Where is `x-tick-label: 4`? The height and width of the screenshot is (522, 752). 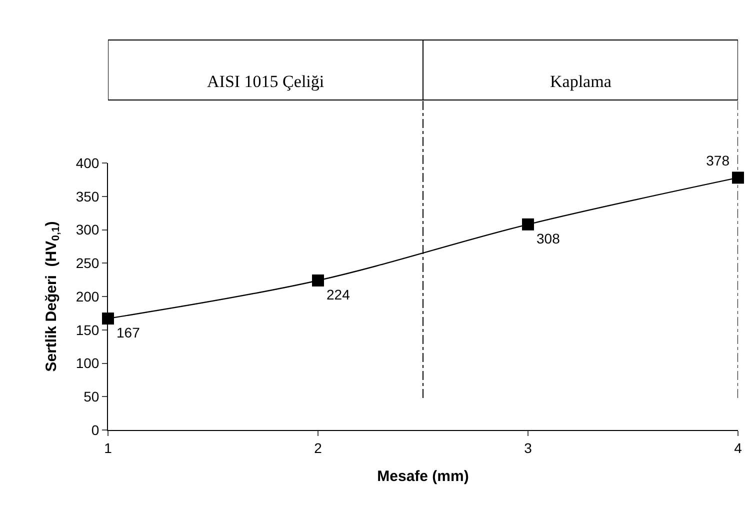
x-tick-label: 4 is located at coordinates (738, 448).